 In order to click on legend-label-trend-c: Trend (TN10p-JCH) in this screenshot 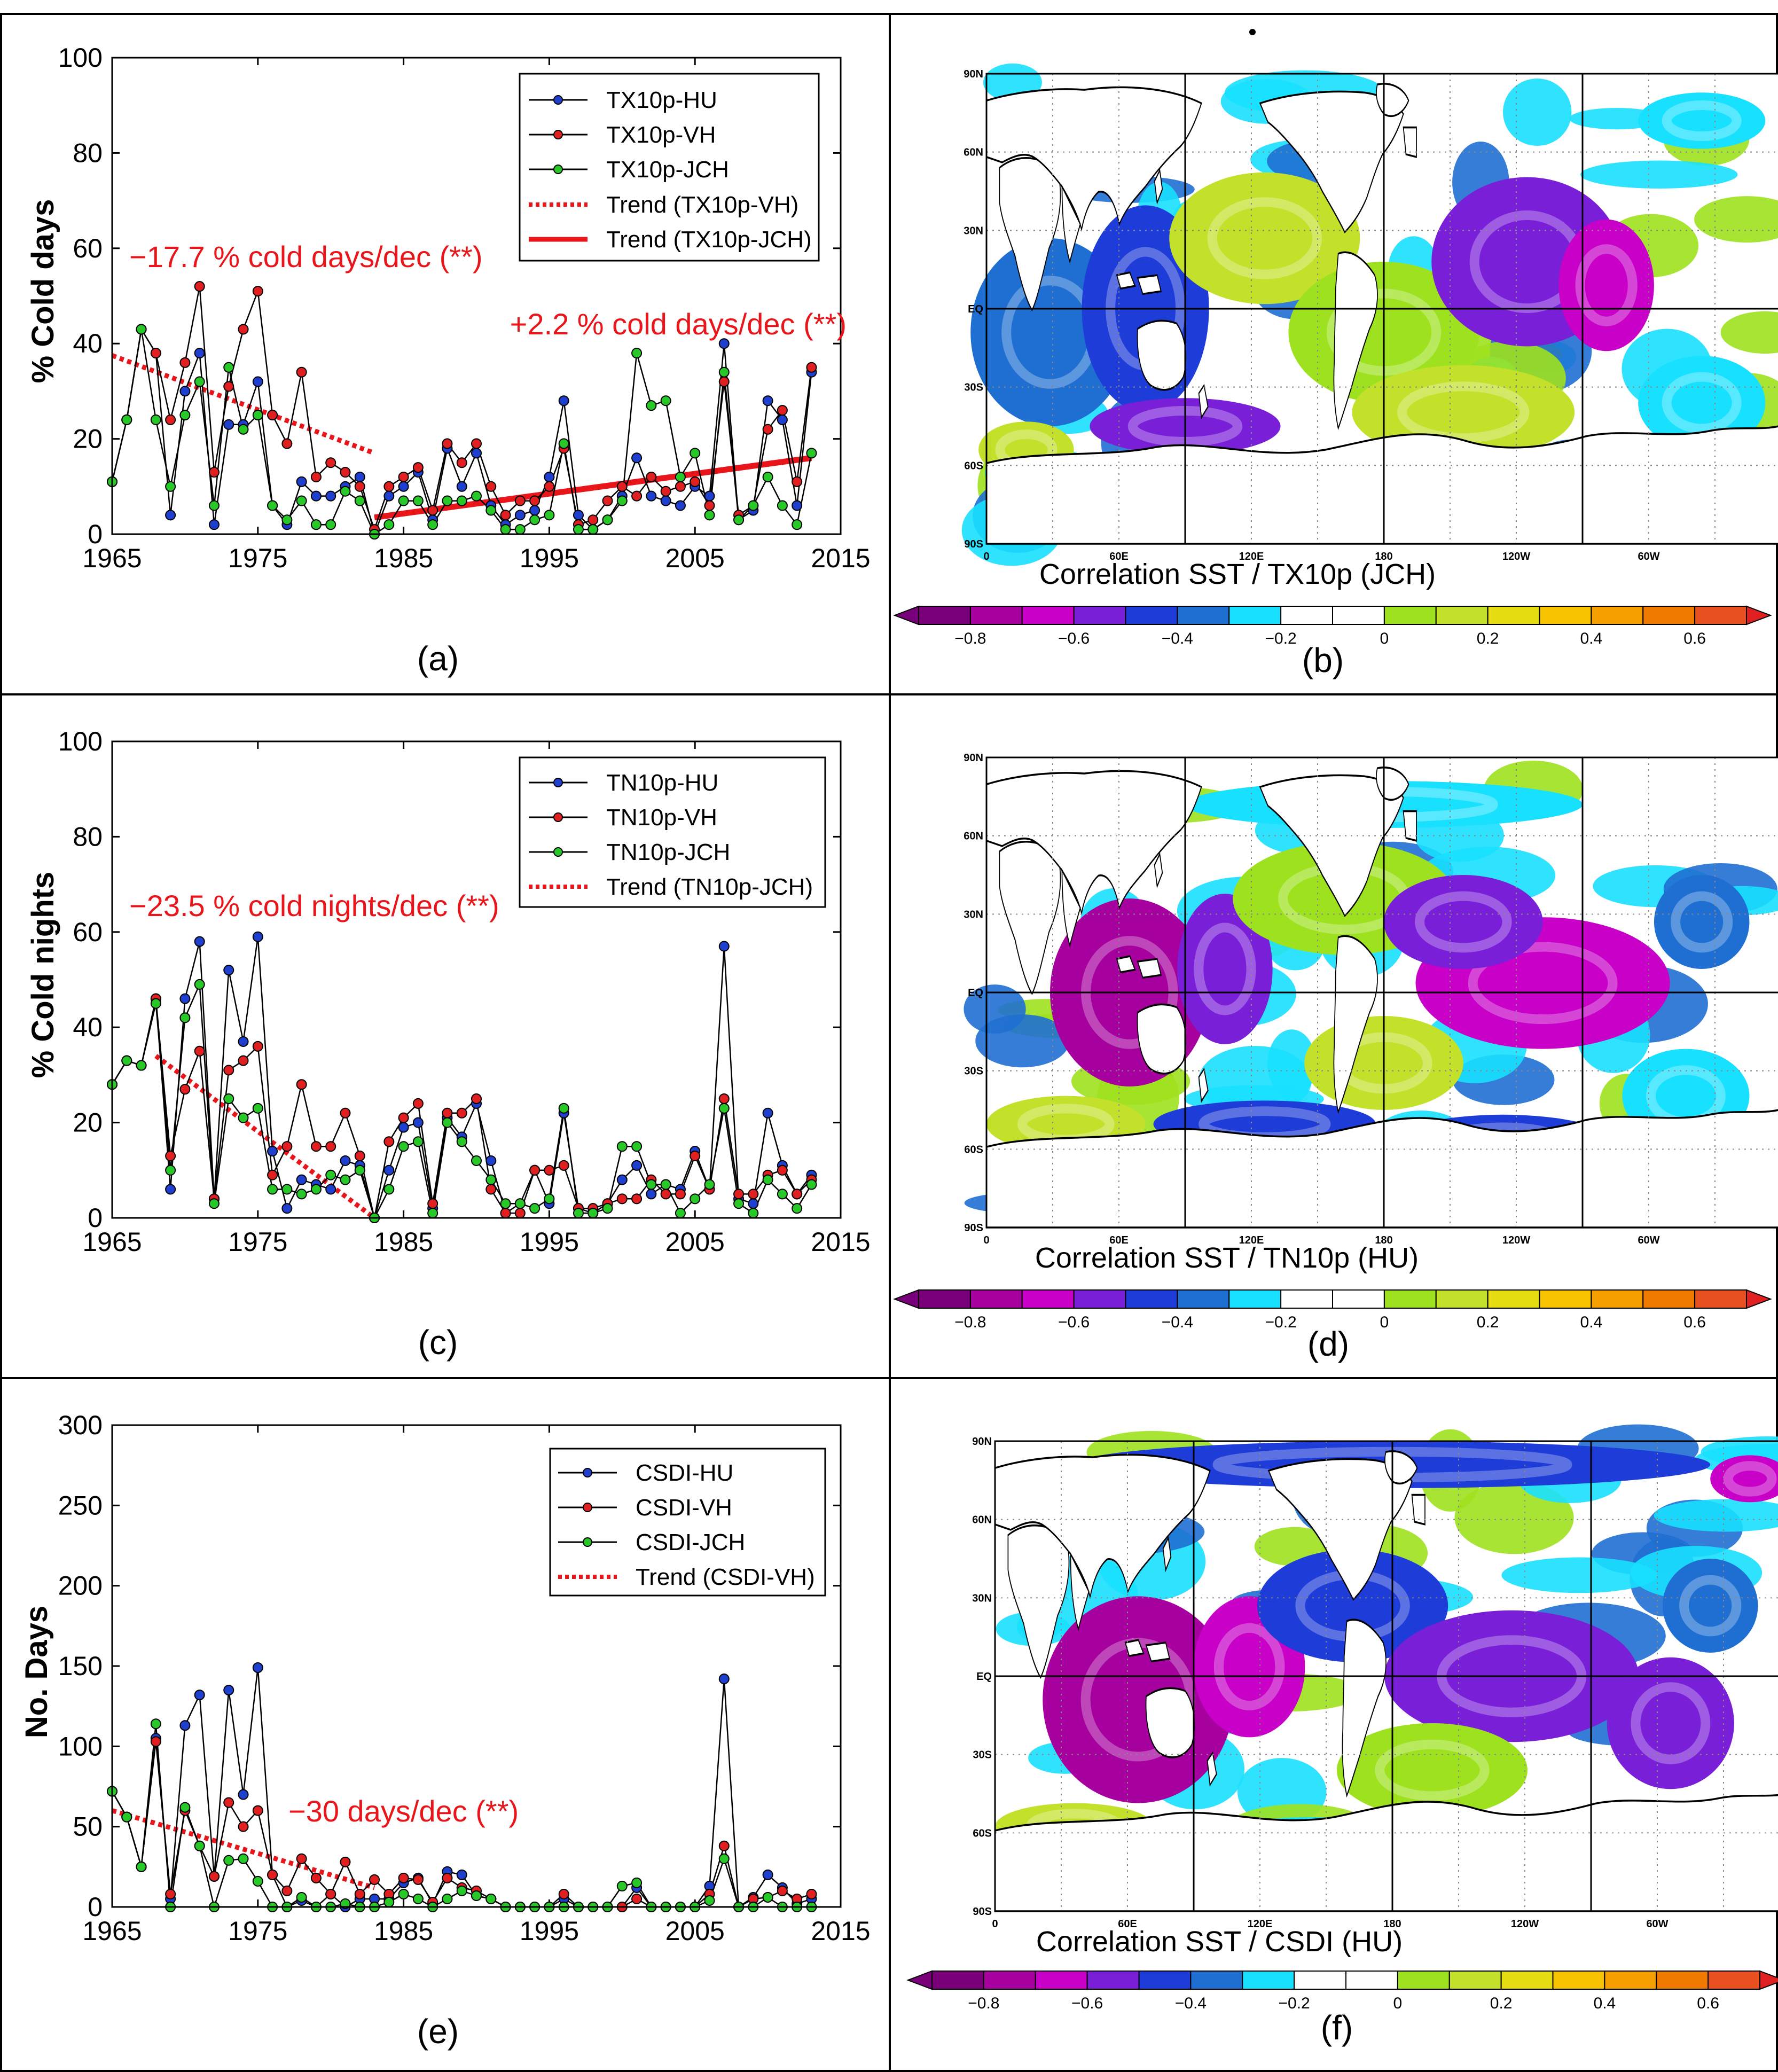, I will do `click(709, 887)`.